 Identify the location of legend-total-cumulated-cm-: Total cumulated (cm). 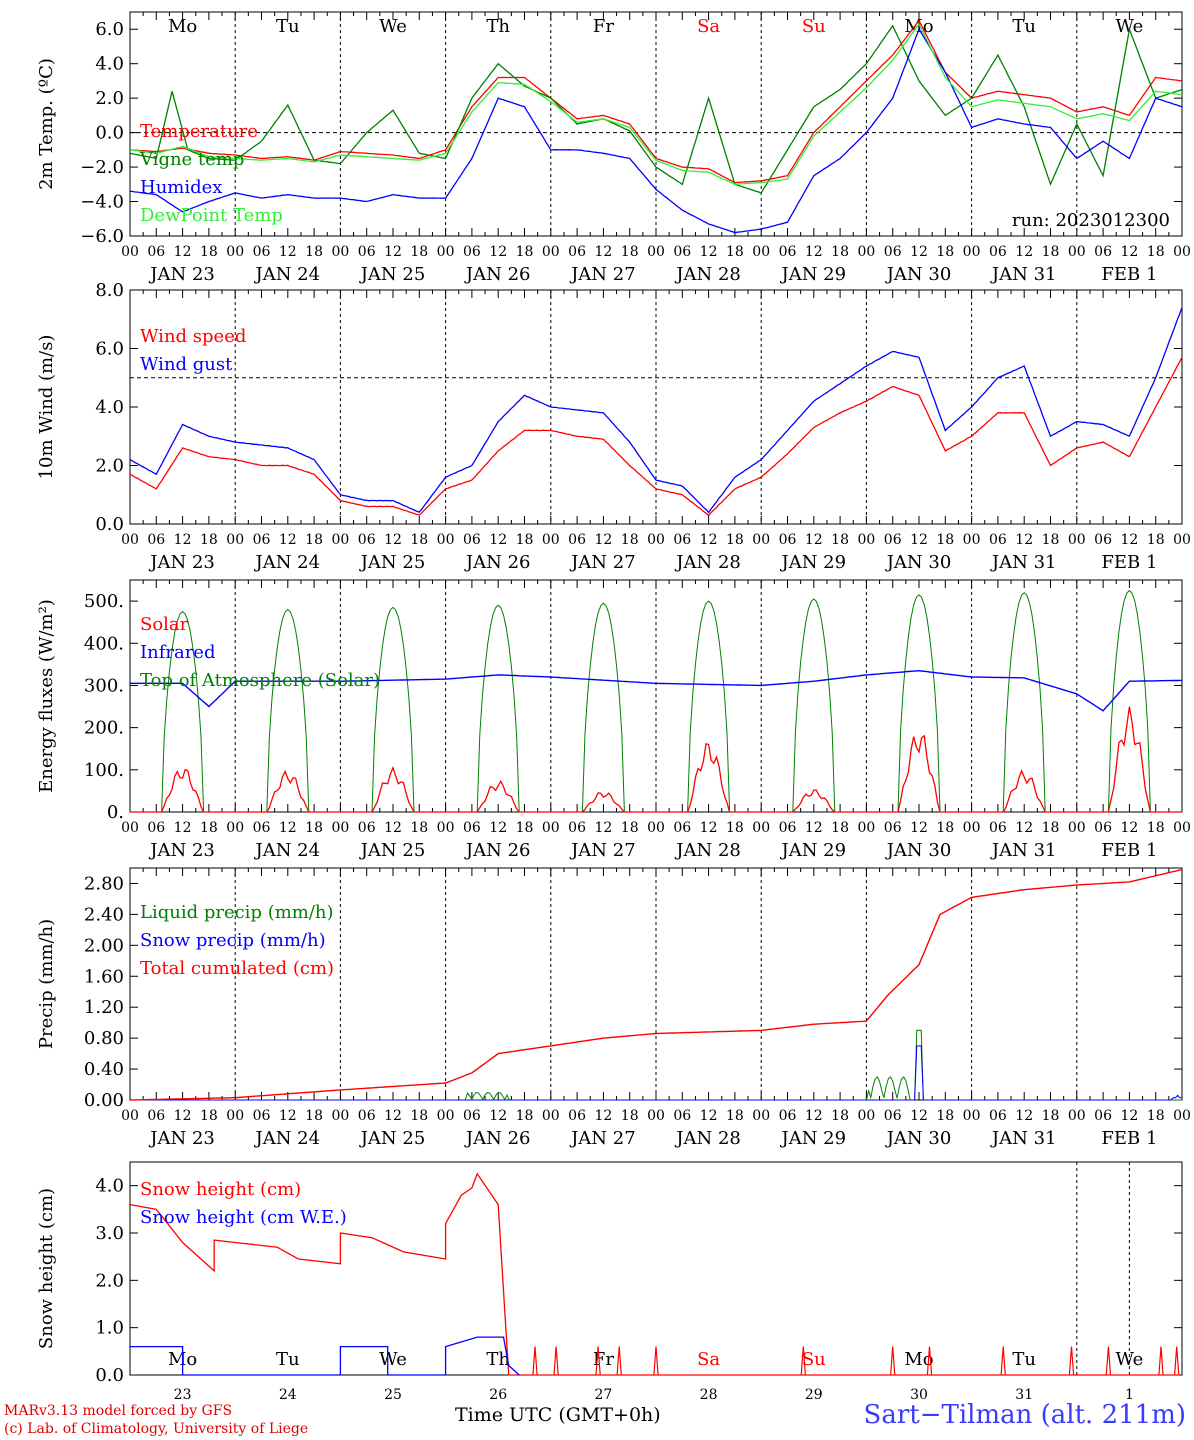
(237, 968).